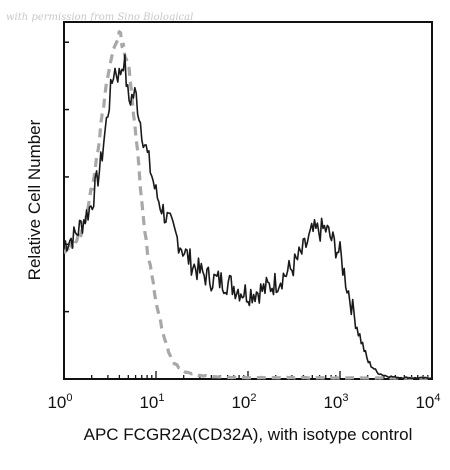 The width and height of the screenshot is (450, 470). Describe the element at coordinates (99, 17) in the screenshot. I see `watermark: with permission from Sino Biological` at that location.